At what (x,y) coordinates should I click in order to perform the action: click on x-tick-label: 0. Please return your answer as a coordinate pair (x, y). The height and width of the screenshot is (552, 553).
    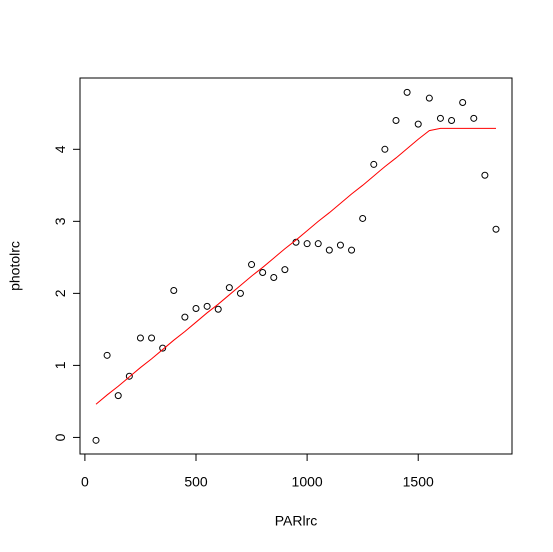
    Looking at the image, I should click on (85, 482).